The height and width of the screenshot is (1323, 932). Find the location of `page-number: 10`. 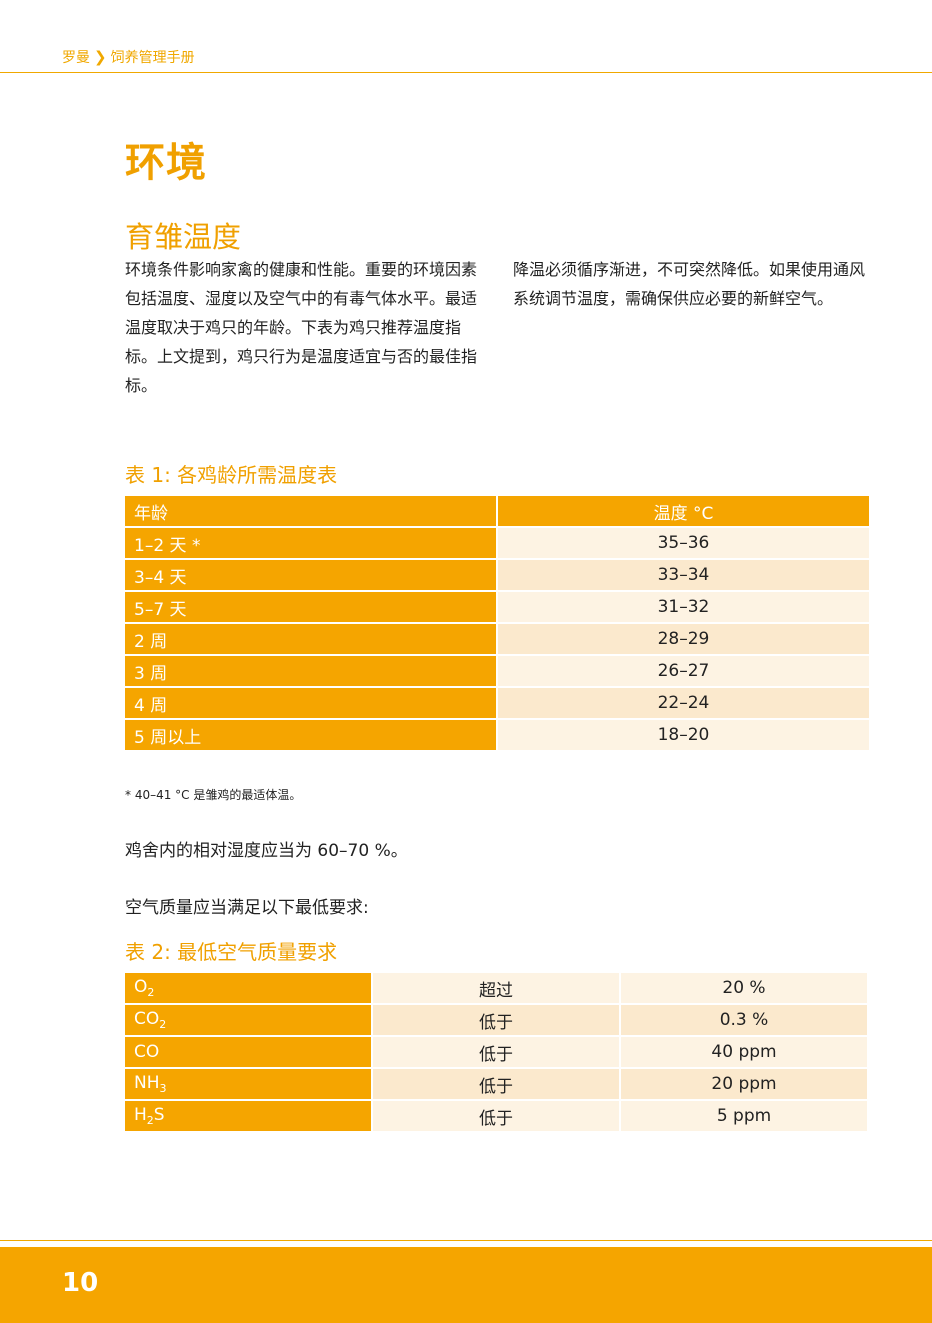

page-number: 10 is located at coordinates (80, 1283).